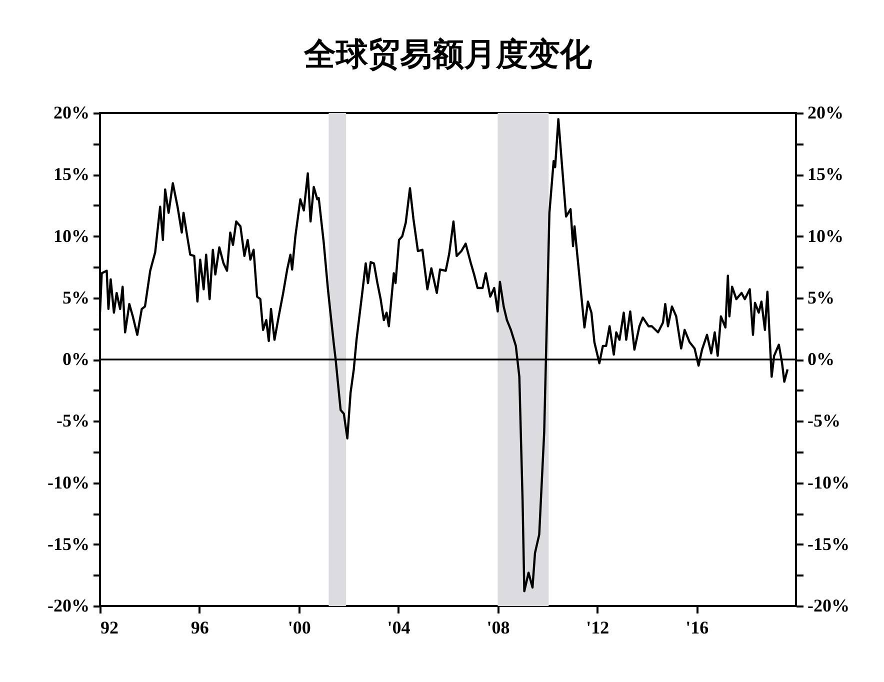  I want to click on y2-tick-label: 0%, so click(821, 359).